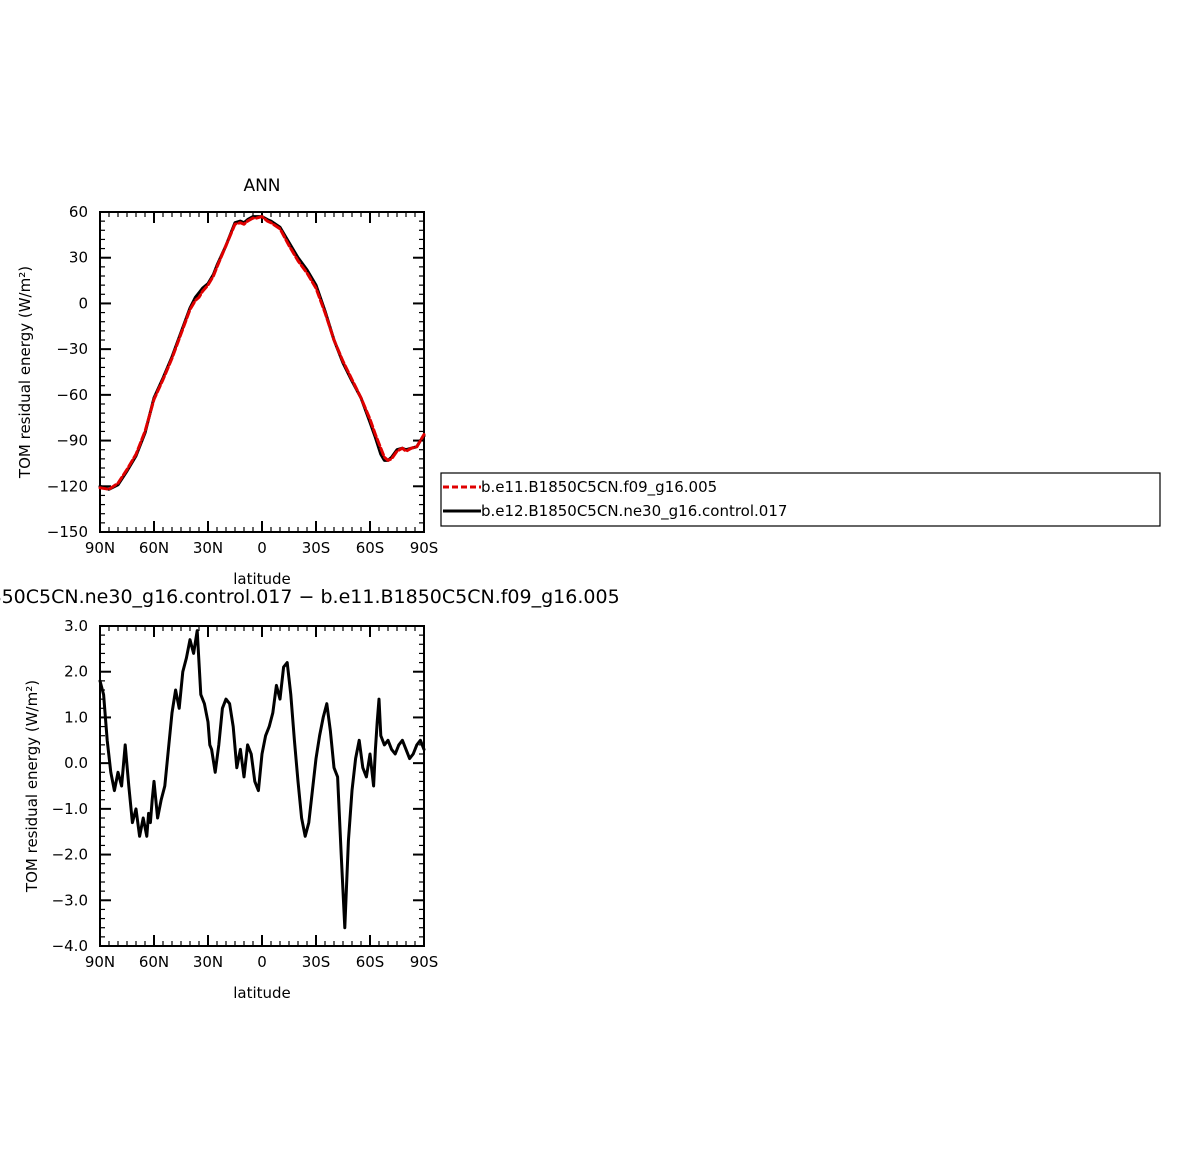 This screenshot has height=1175, width=1178. I want to click on bottom-x-tick-label: 60S, so click(370, 962).